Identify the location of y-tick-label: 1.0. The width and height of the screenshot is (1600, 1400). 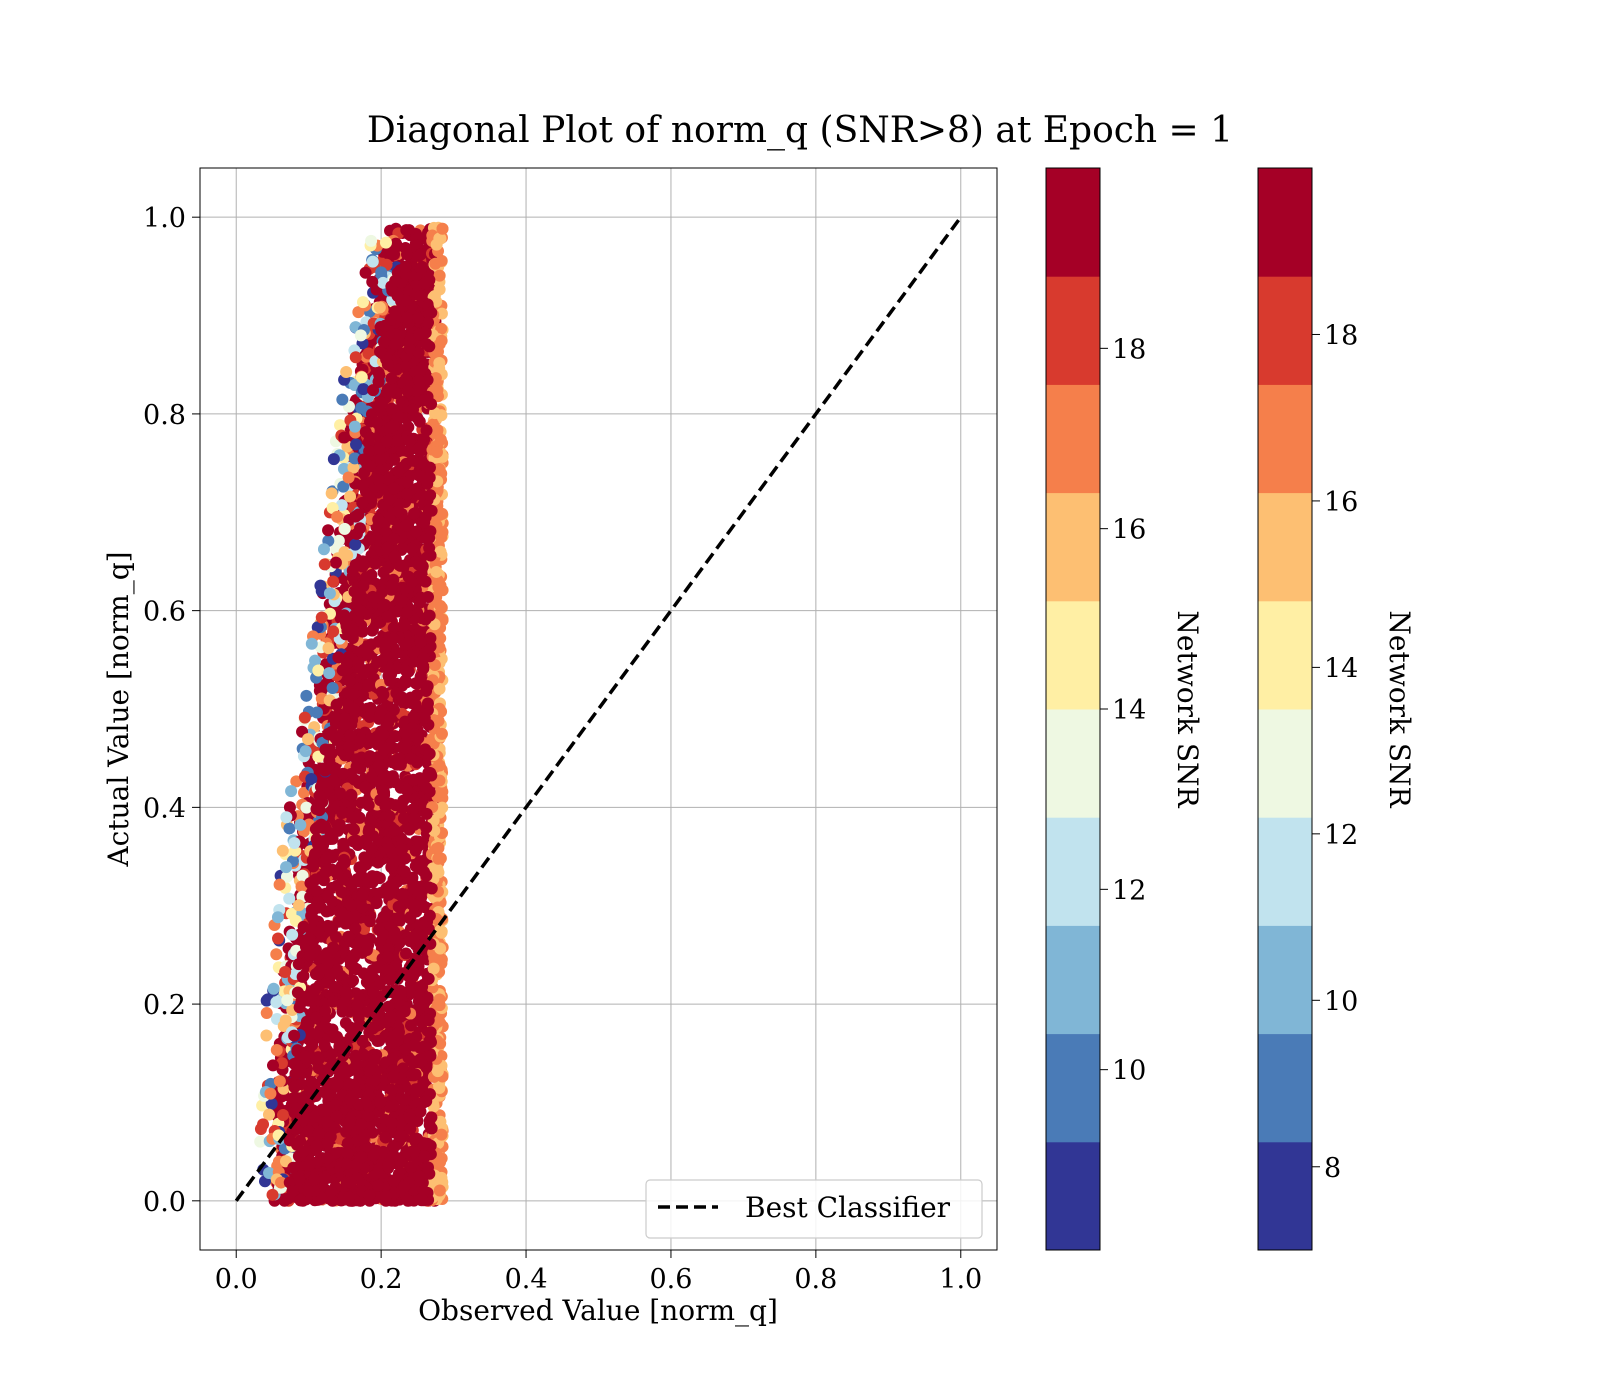
(164, 218).